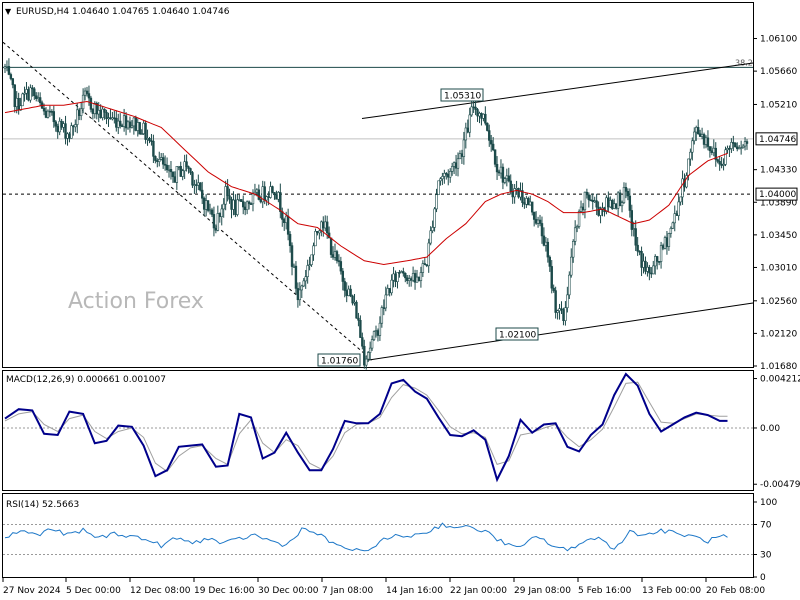 The height and width of the screenshot is (600, 800). What do you see at coordinates (778, 105) in the screenshot?
I see `price-tick-label: 1.05210` at bounding box center [778, 105].